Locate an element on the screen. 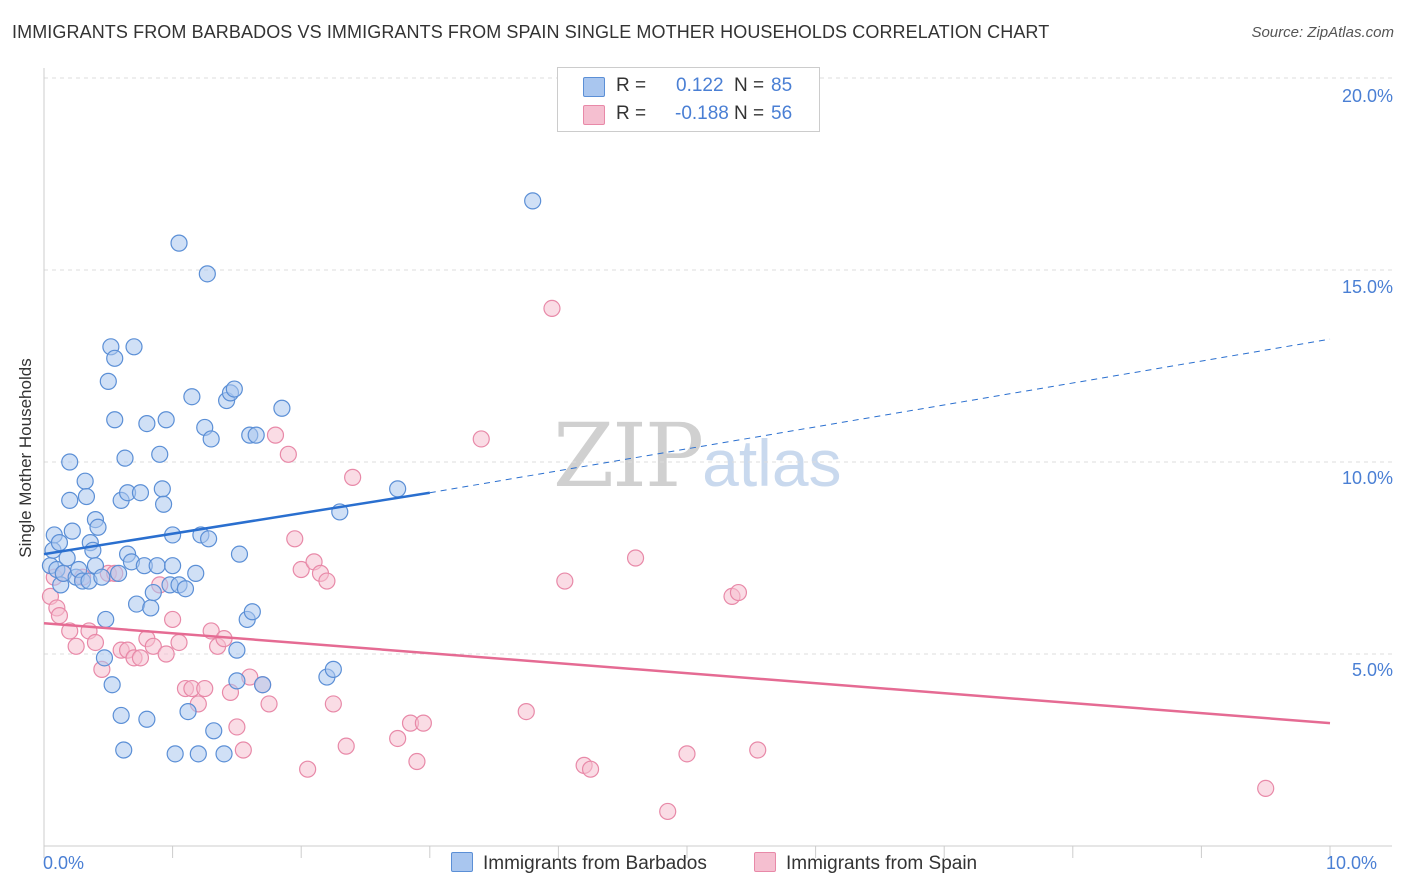 This screenshot has height=892, width=1406. spain-swatch is located at coordinates (594, 115).